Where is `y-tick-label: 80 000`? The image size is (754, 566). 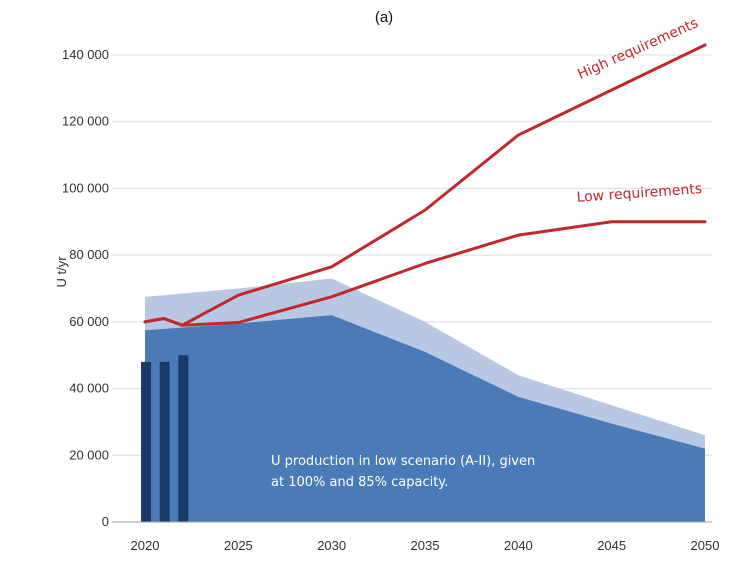
y-tick-label: 80 000 is located at coordinates (89, 254).